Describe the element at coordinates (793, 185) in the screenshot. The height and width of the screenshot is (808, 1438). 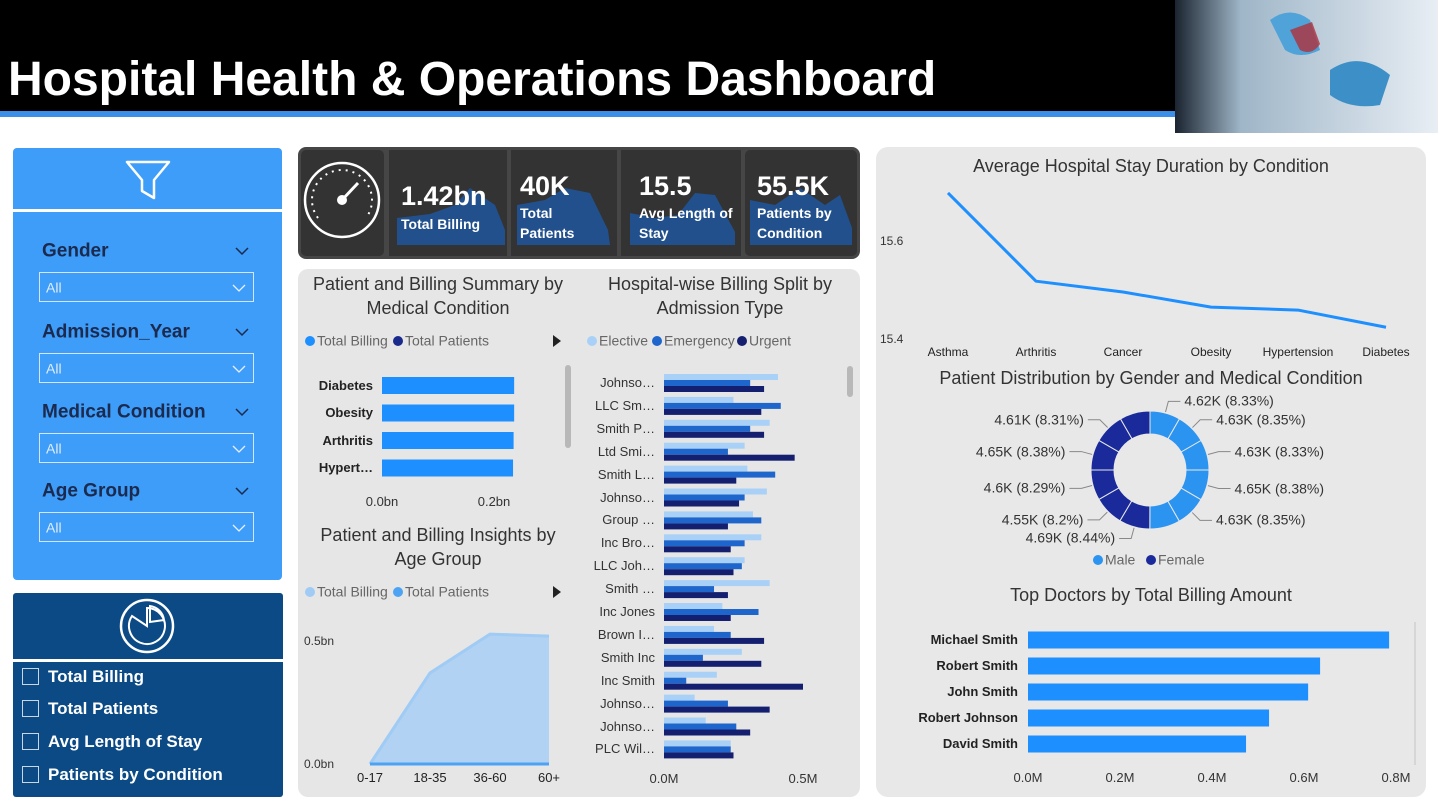
I see `kpi-value: 55.5K` at that location.